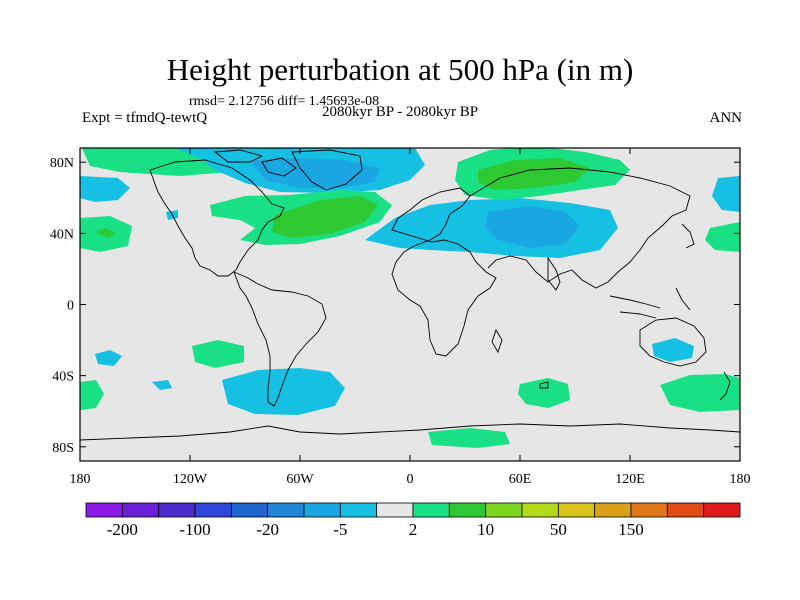 The width and height of the screenshot is (800, 600). What do you see at coordinates (194, 529) in the screenshot?
I see `colorbar-label: -100` at bounding box center [194, 529].